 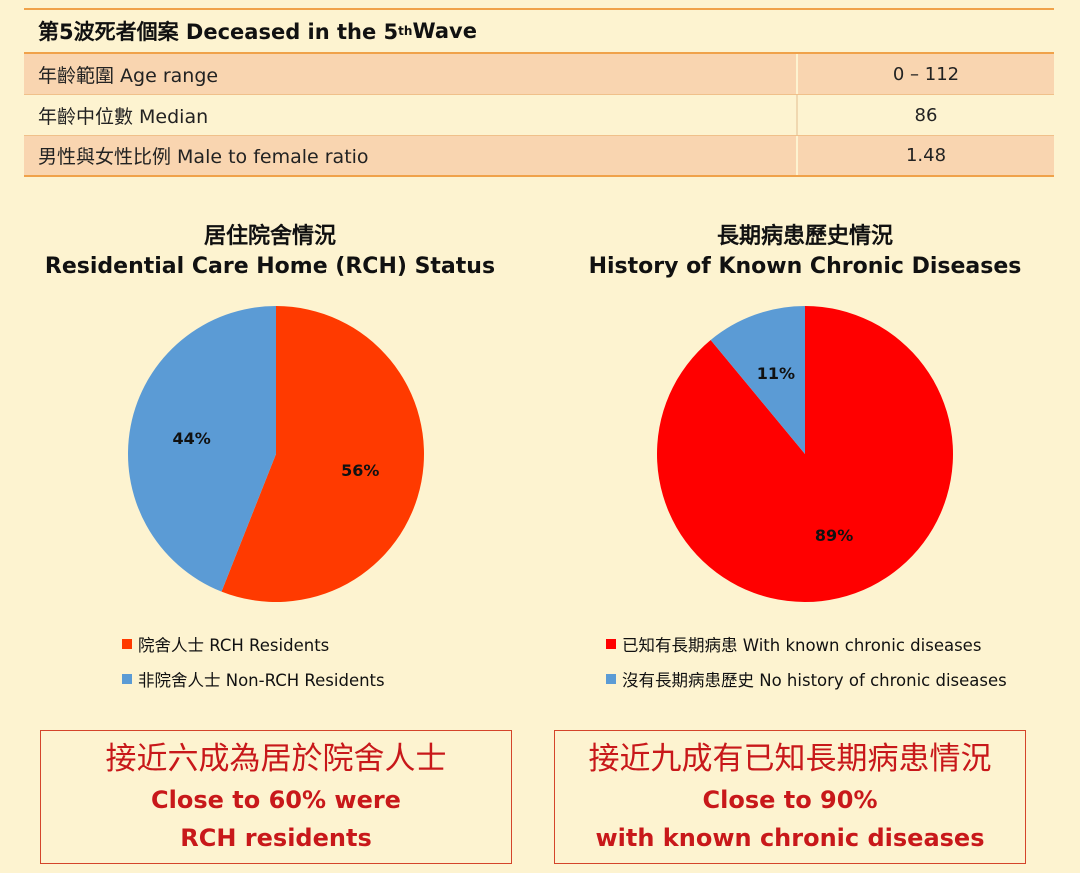 What do you see at coordinates (539, 156) in the screenshot?
I see `table-row-ratio: 男性與女性比例 Male to female ratio 1.48` at bounding box center [539, 156].